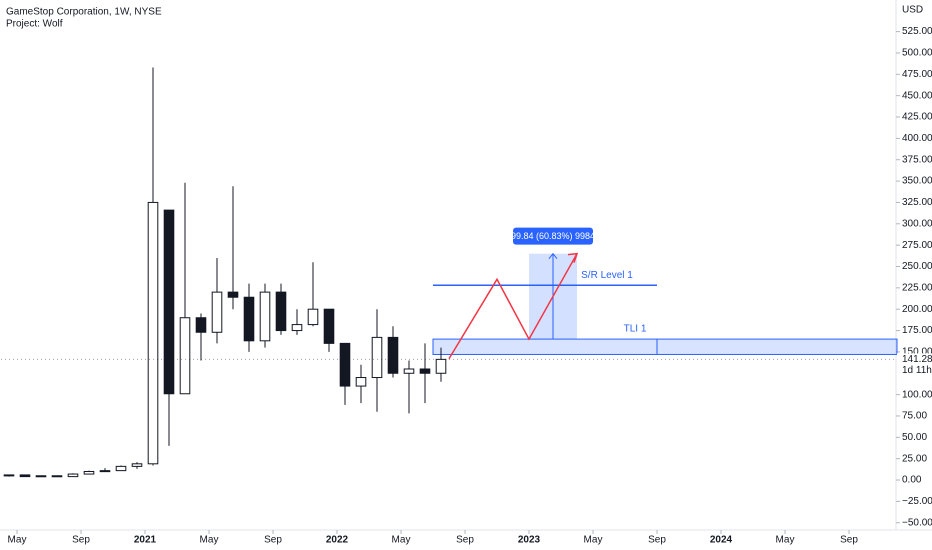 The width and height of the screenshot is (932, 550). What do you see at coordinates (917, 309) in the screenshot?
I see `y-tick-label: 200.00` at bounding box center [917, 309].